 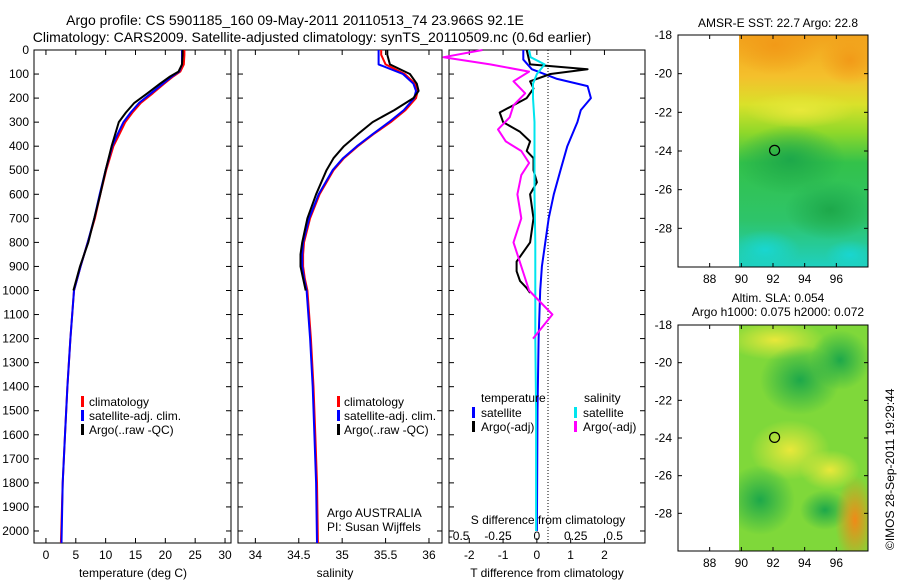 I want to click on x-tick-label: 36, so click(x=429, y=555).